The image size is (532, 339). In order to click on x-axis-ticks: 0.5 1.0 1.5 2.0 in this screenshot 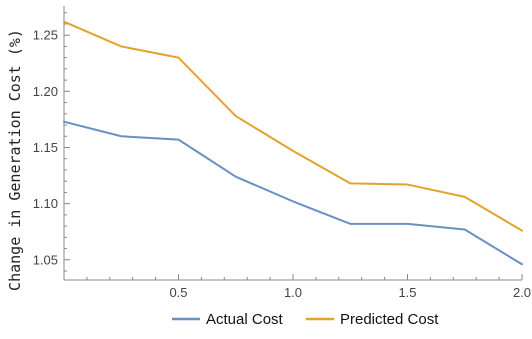, I will do `click(308, 287)`.